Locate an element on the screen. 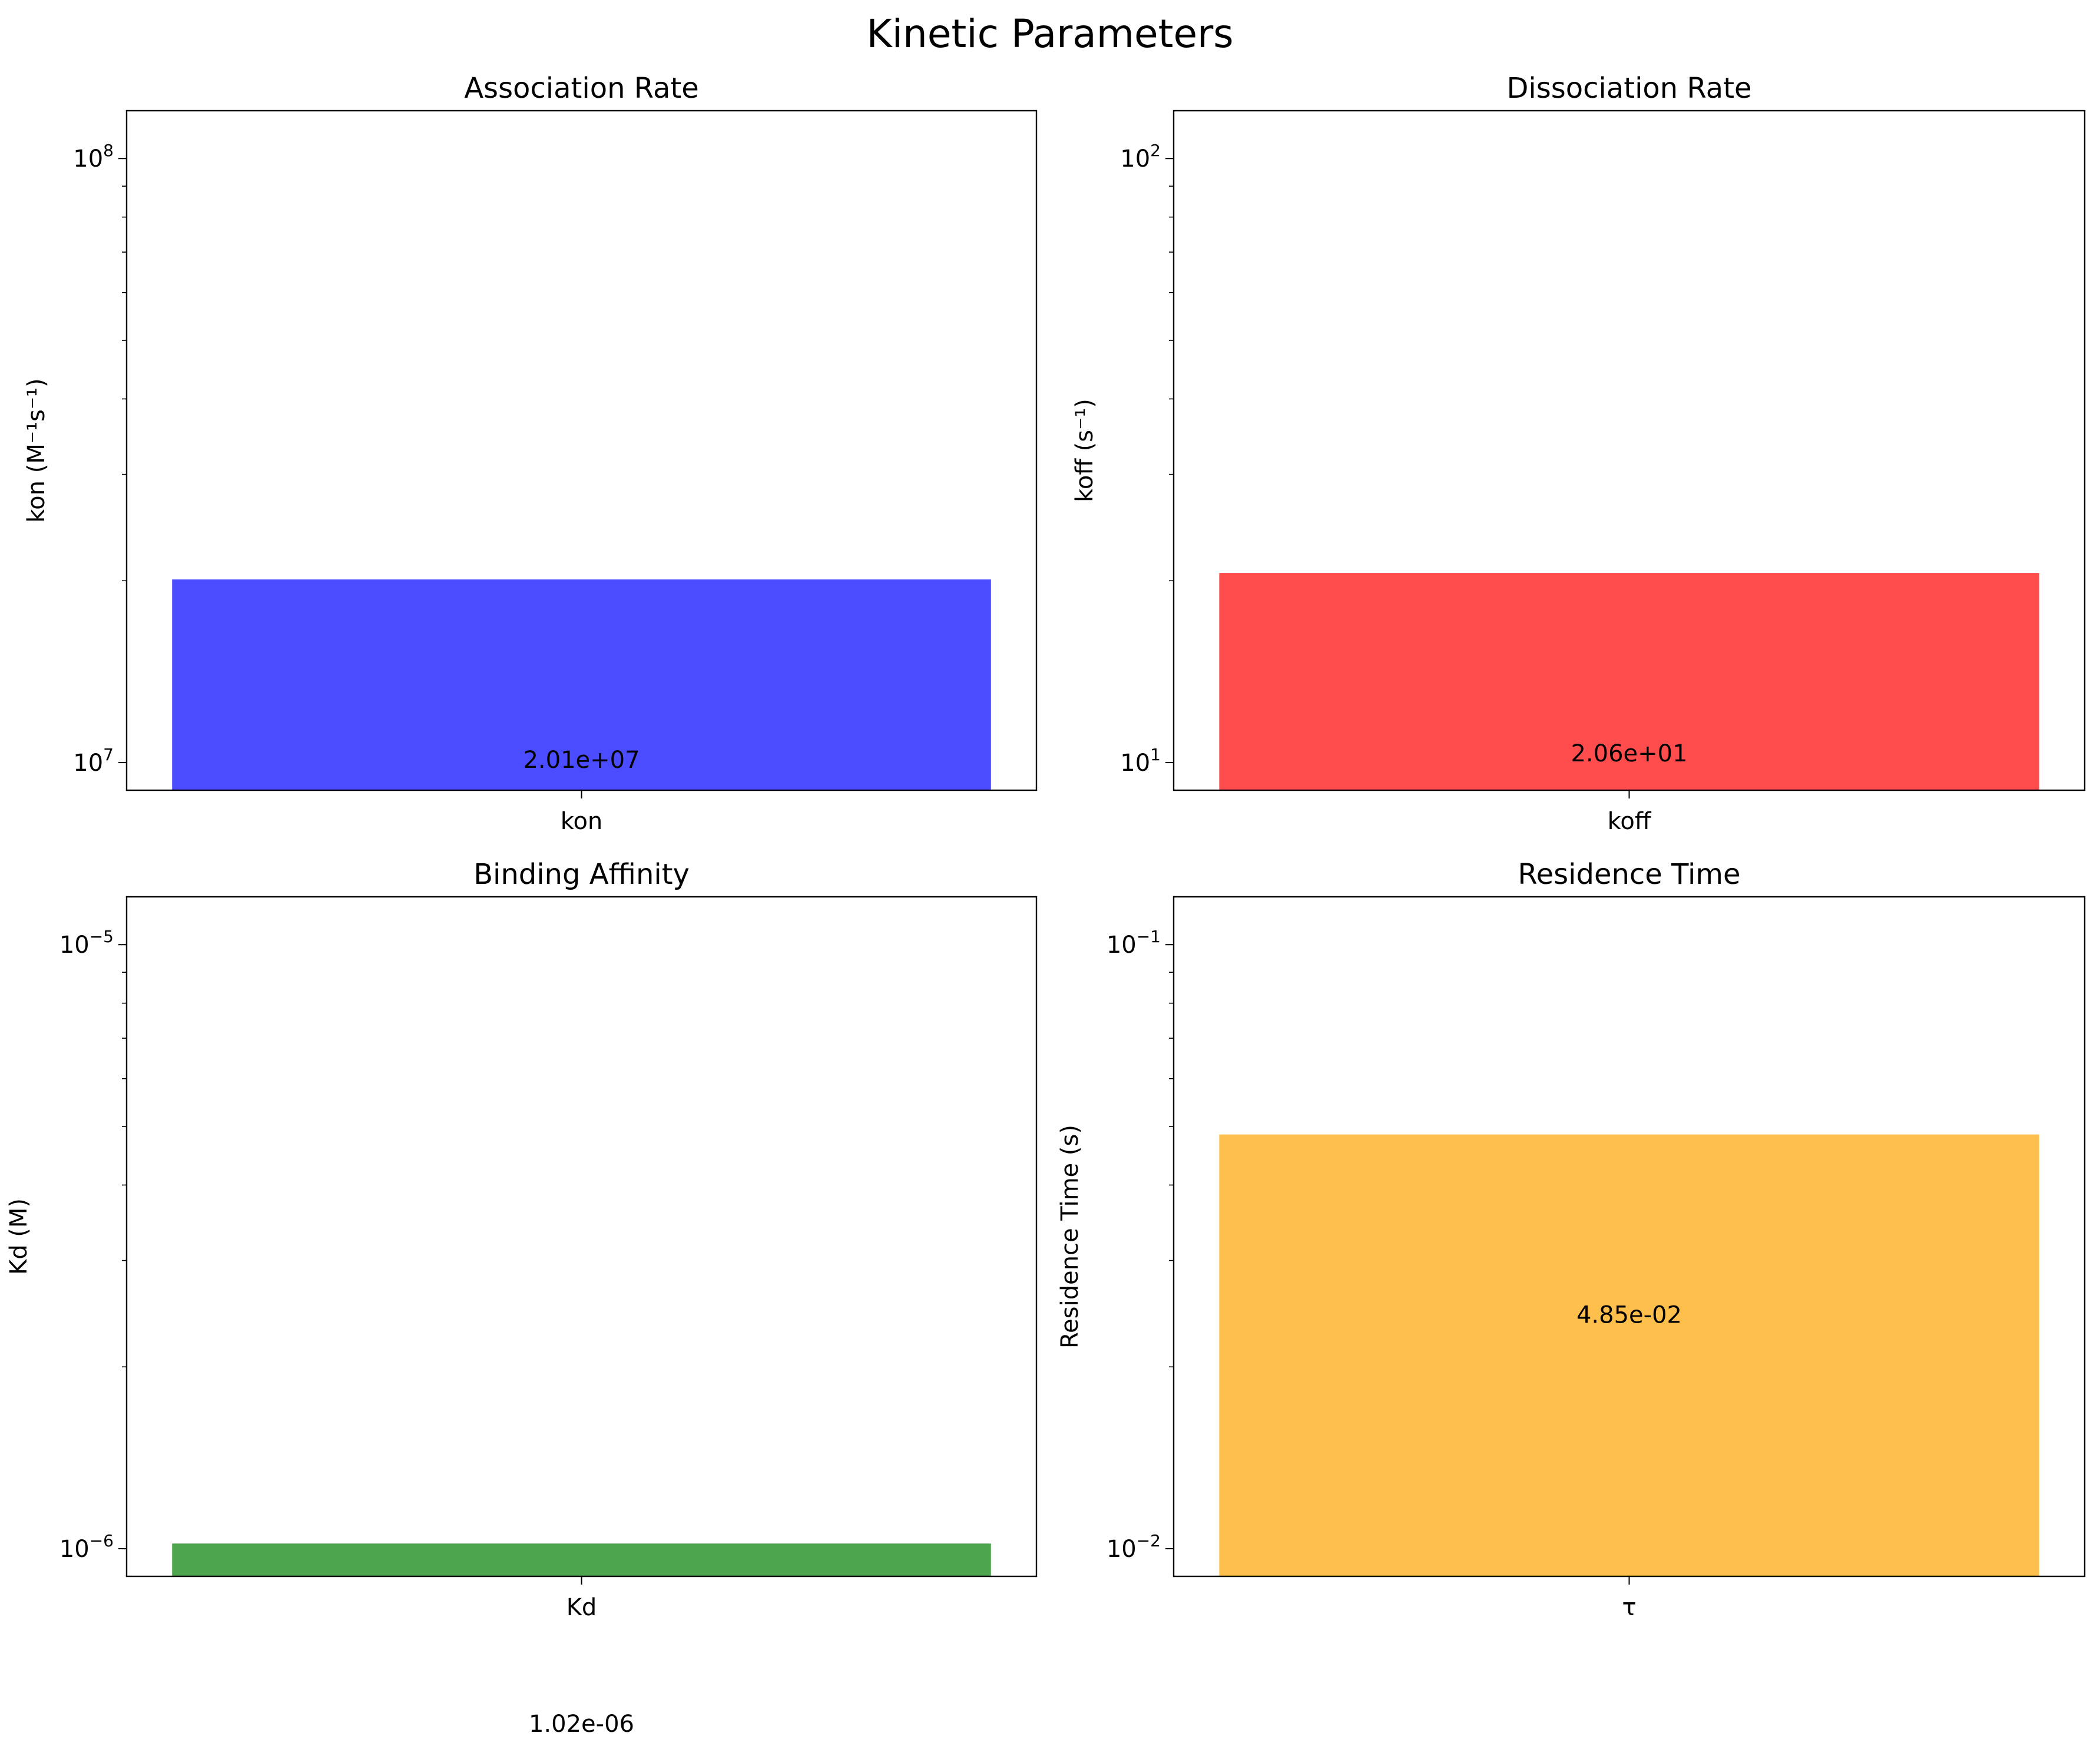  bar-τ is located at coordinates (1629, 1355).